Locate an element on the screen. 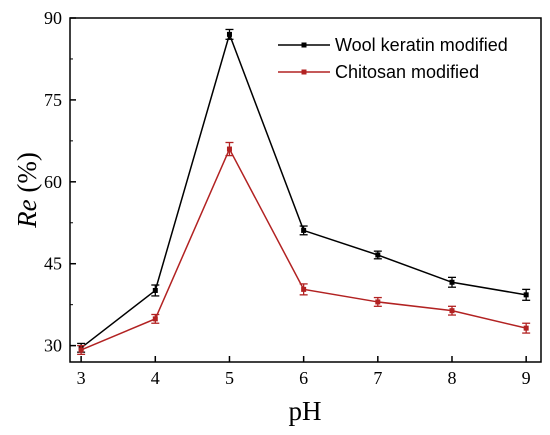  y-tick-label: 45 is located at coordinates (53, 264).